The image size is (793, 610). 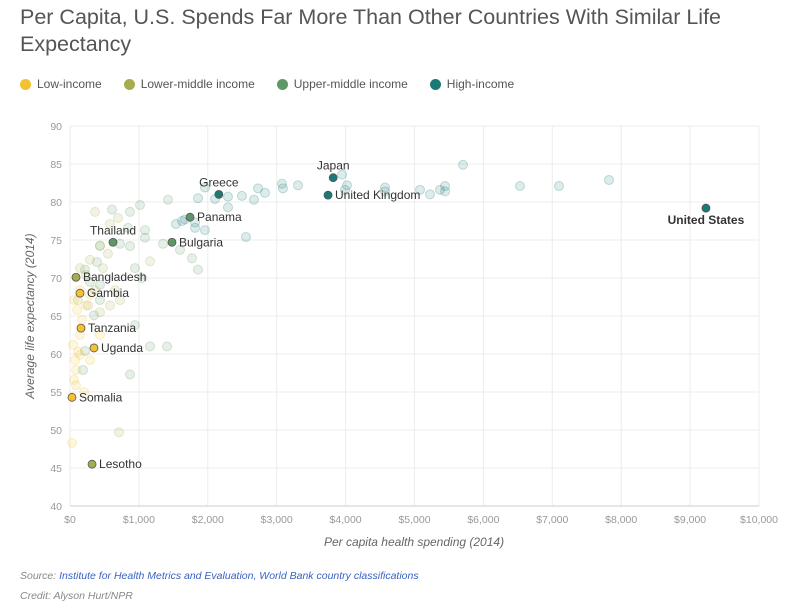 I want to click on x-tick-label: $7,000, so click(x=552, y=520).